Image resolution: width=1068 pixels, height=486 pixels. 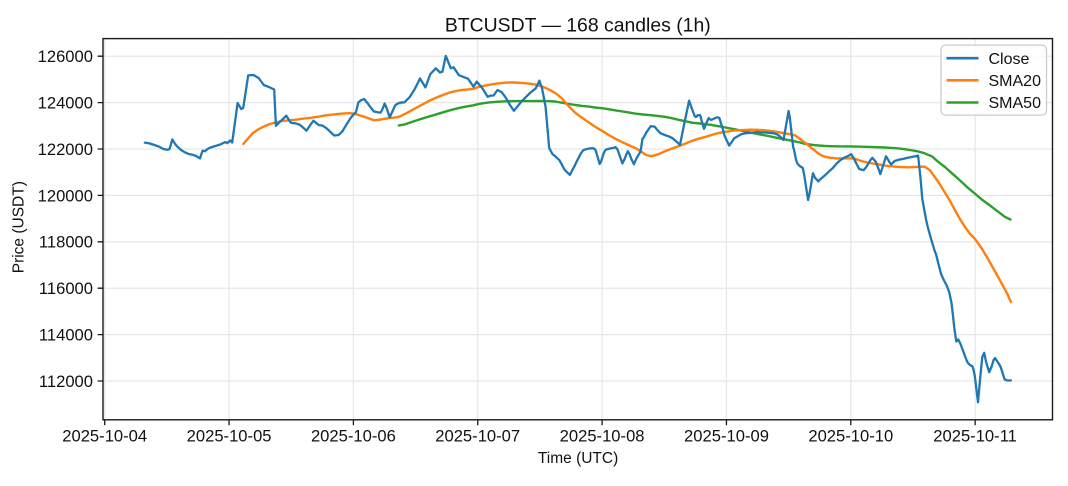 I want to click on svg-text: Time (UTC), so click(x=578, y=458).